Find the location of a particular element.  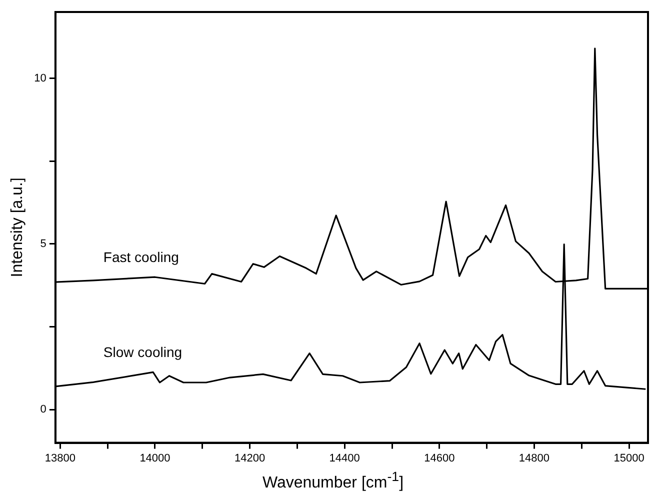

y-tick-label: 5 is located at coordinates (43, 244).